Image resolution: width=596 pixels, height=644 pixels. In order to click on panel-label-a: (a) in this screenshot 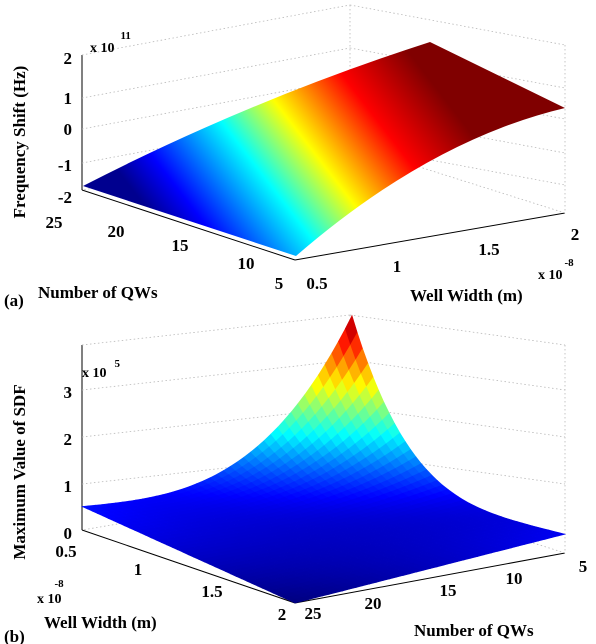, I will do `click(14, 300)`.